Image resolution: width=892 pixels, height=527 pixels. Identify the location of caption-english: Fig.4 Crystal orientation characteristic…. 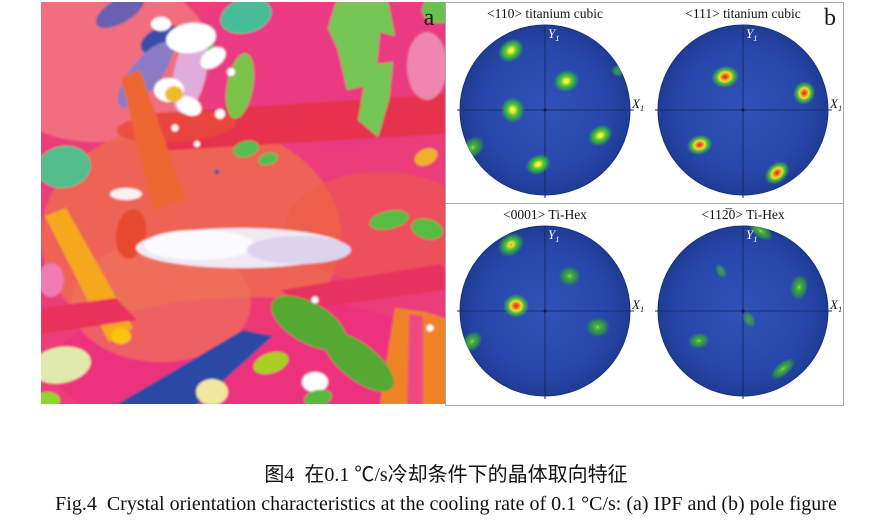
(446, 504).